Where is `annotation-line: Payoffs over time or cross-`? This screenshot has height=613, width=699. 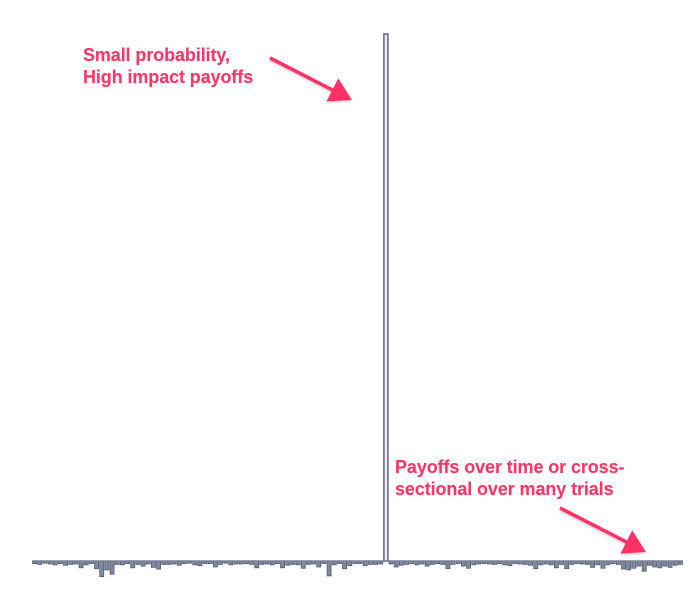 annotation-line: Payoffs over time or cross- is located at coordinates (510, 467).